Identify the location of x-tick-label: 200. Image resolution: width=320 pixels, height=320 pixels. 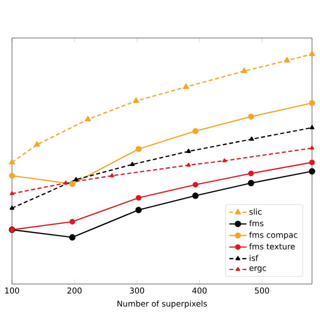
(74, 291).